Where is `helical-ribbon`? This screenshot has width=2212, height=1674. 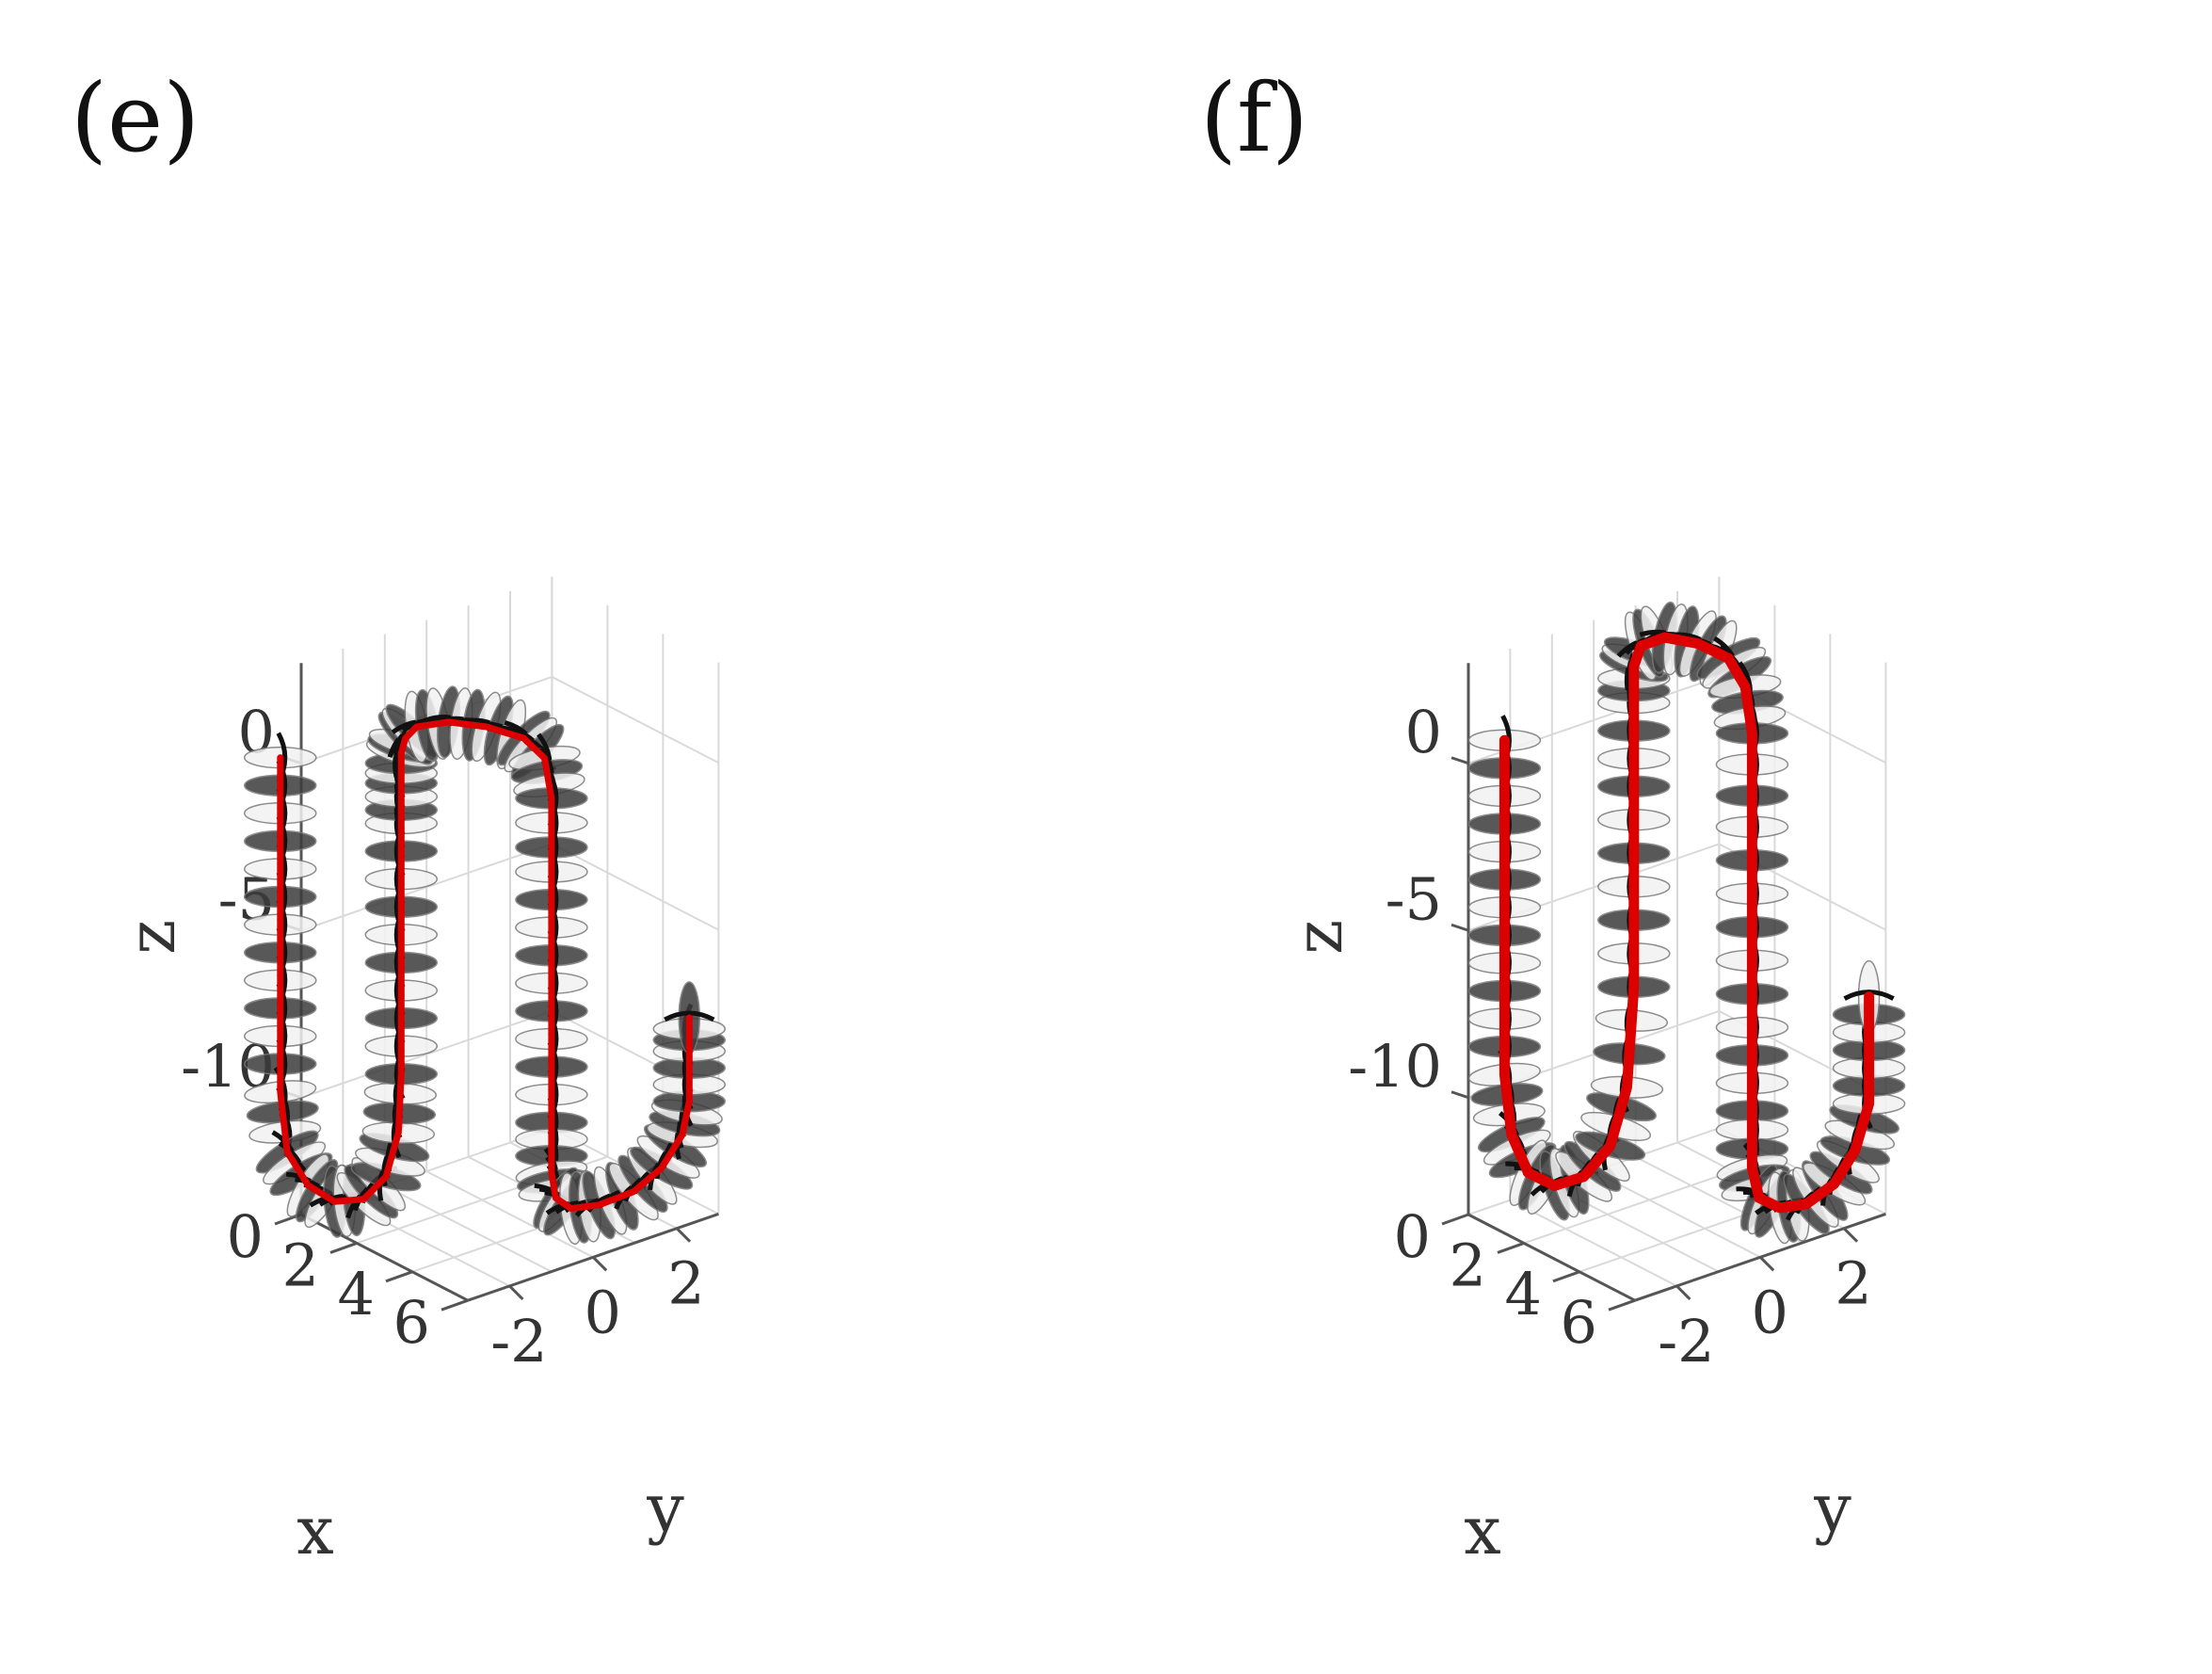 helical-ribbon is located at coordinates (485, 965).